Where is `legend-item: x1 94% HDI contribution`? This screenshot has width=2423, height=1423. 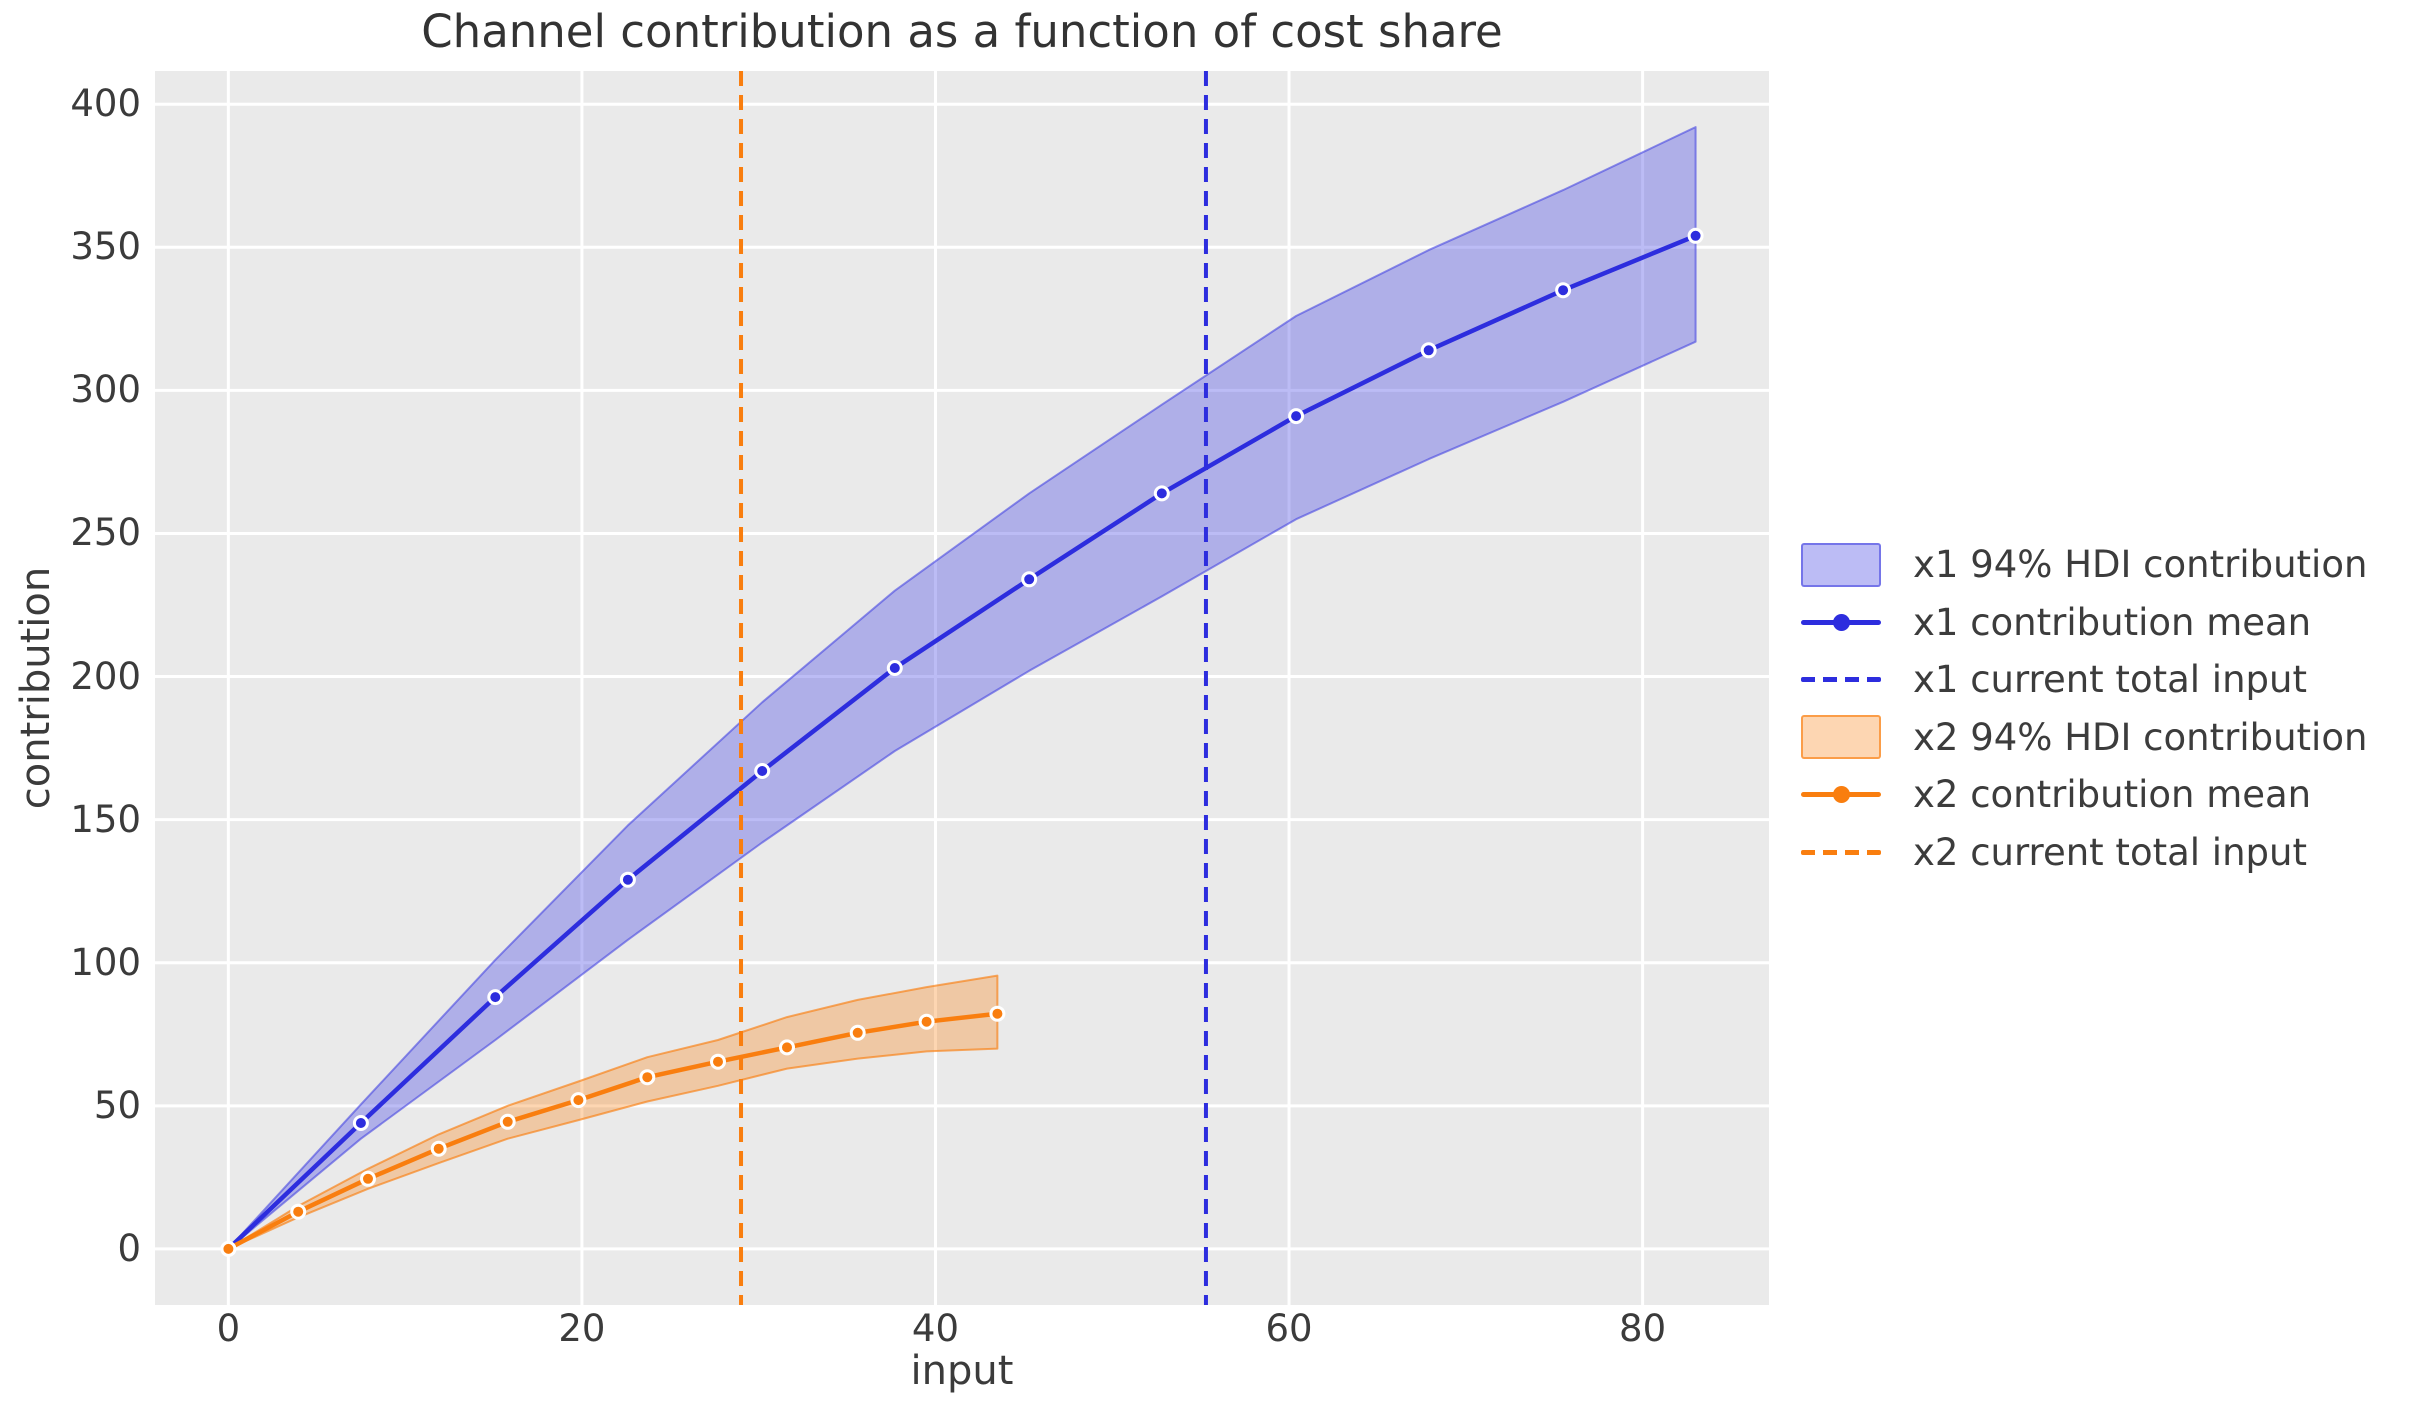 legend-item: x1 94% HDI contribution is located at coordinates (2084, 565).